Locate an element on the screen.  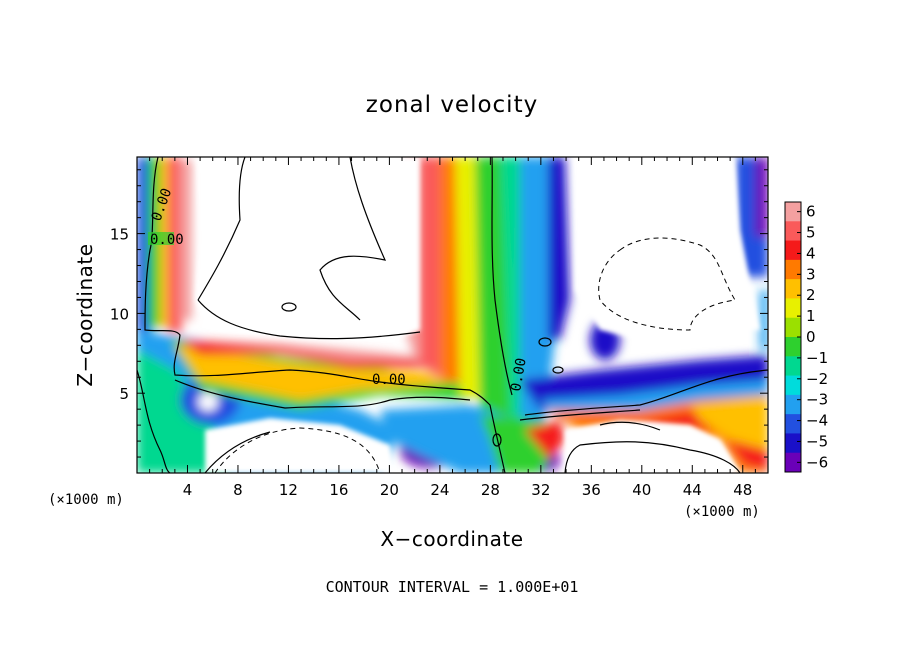
x-tick-label: 16 is located at coordinates (338, 490).